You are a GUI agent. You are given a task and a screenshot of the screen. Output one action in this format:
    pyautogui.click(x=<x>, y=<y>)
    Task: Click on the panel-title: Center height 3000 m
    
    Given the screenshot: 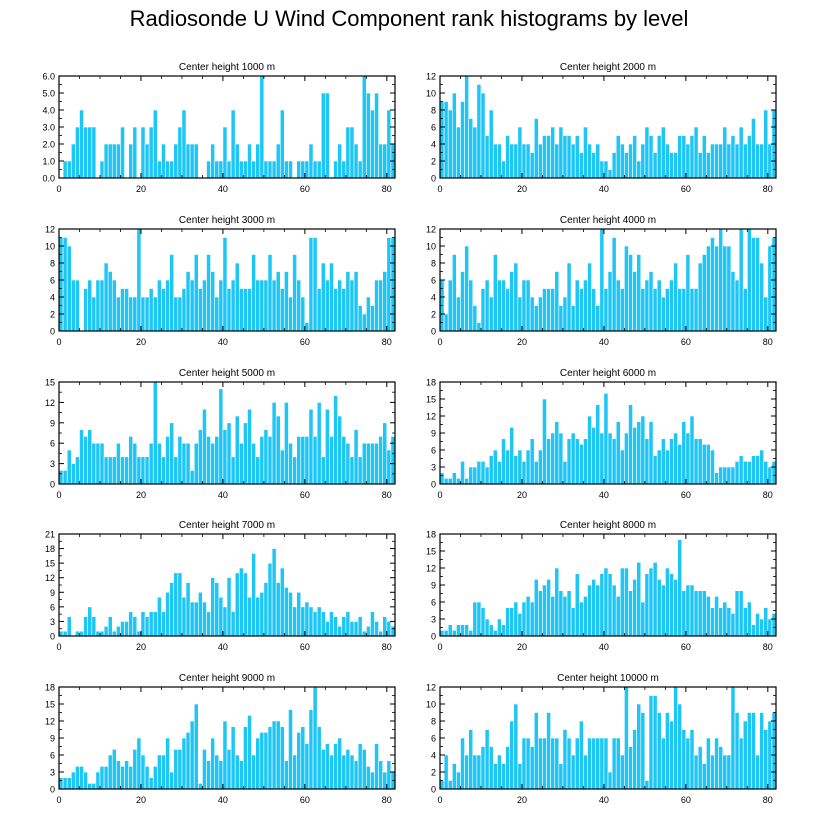 What is the action you would take?
    pyautogui.click(x=227, y=220)
    